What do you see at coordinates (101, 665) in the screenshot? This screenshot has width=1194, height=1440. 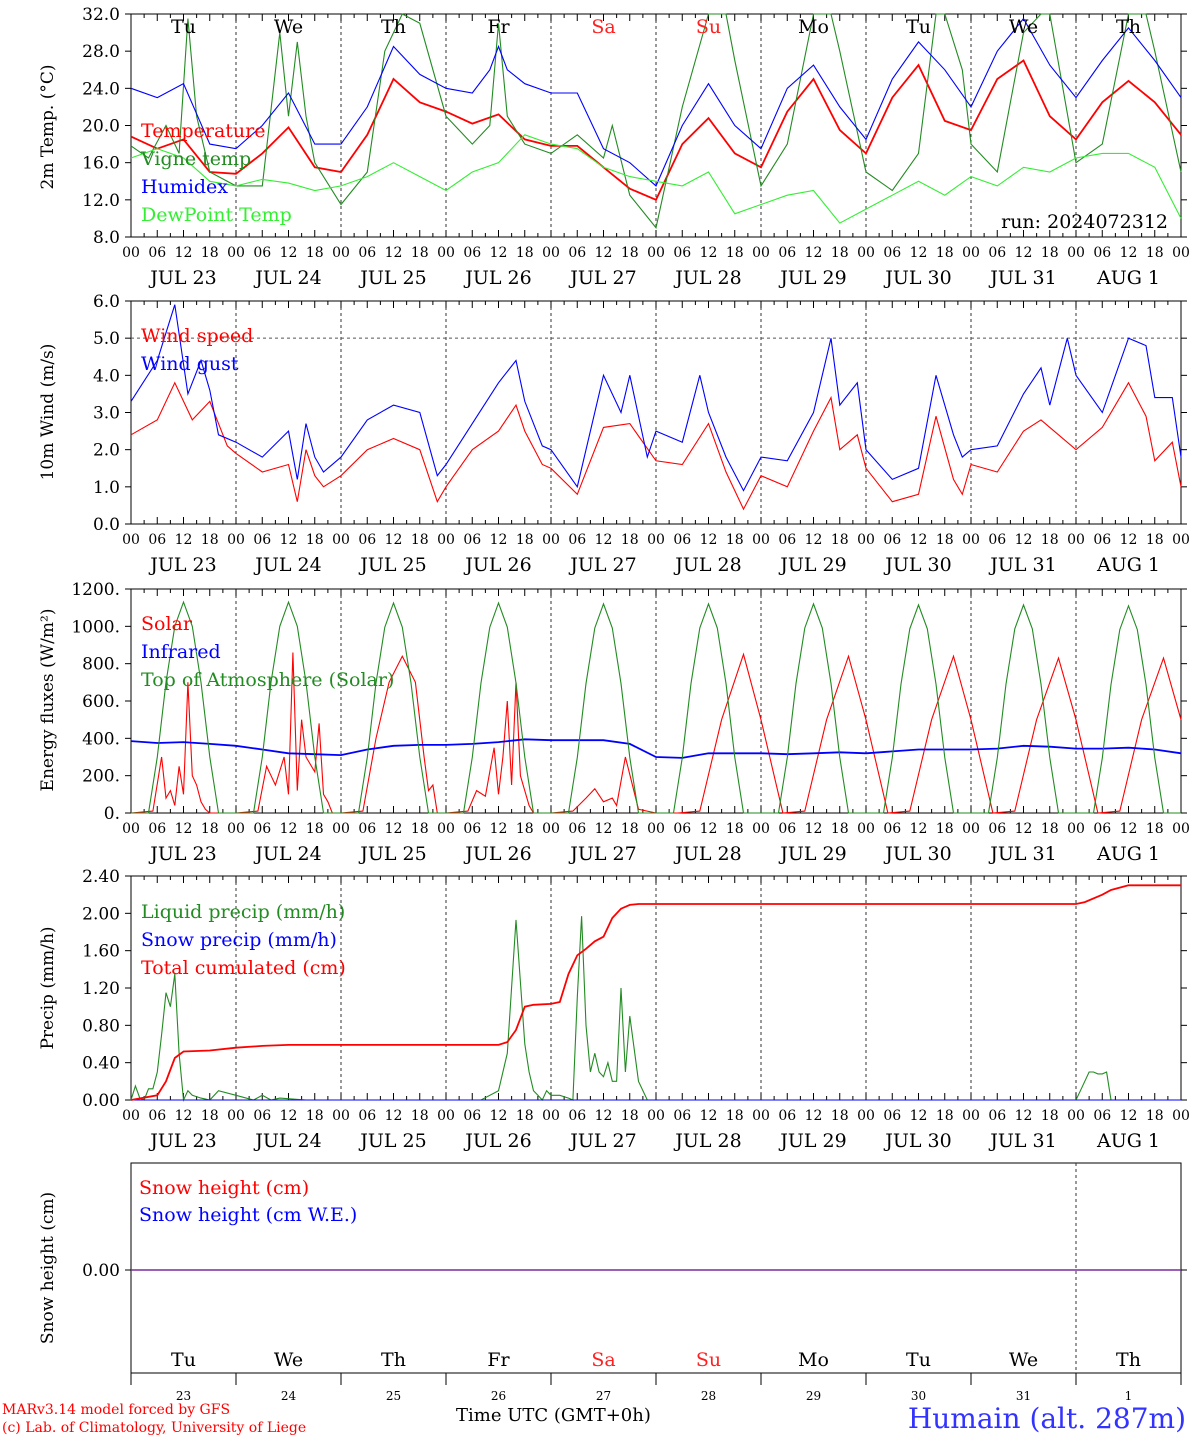 I see `y-tick-label: 800.` at bounding box center [101, 665].